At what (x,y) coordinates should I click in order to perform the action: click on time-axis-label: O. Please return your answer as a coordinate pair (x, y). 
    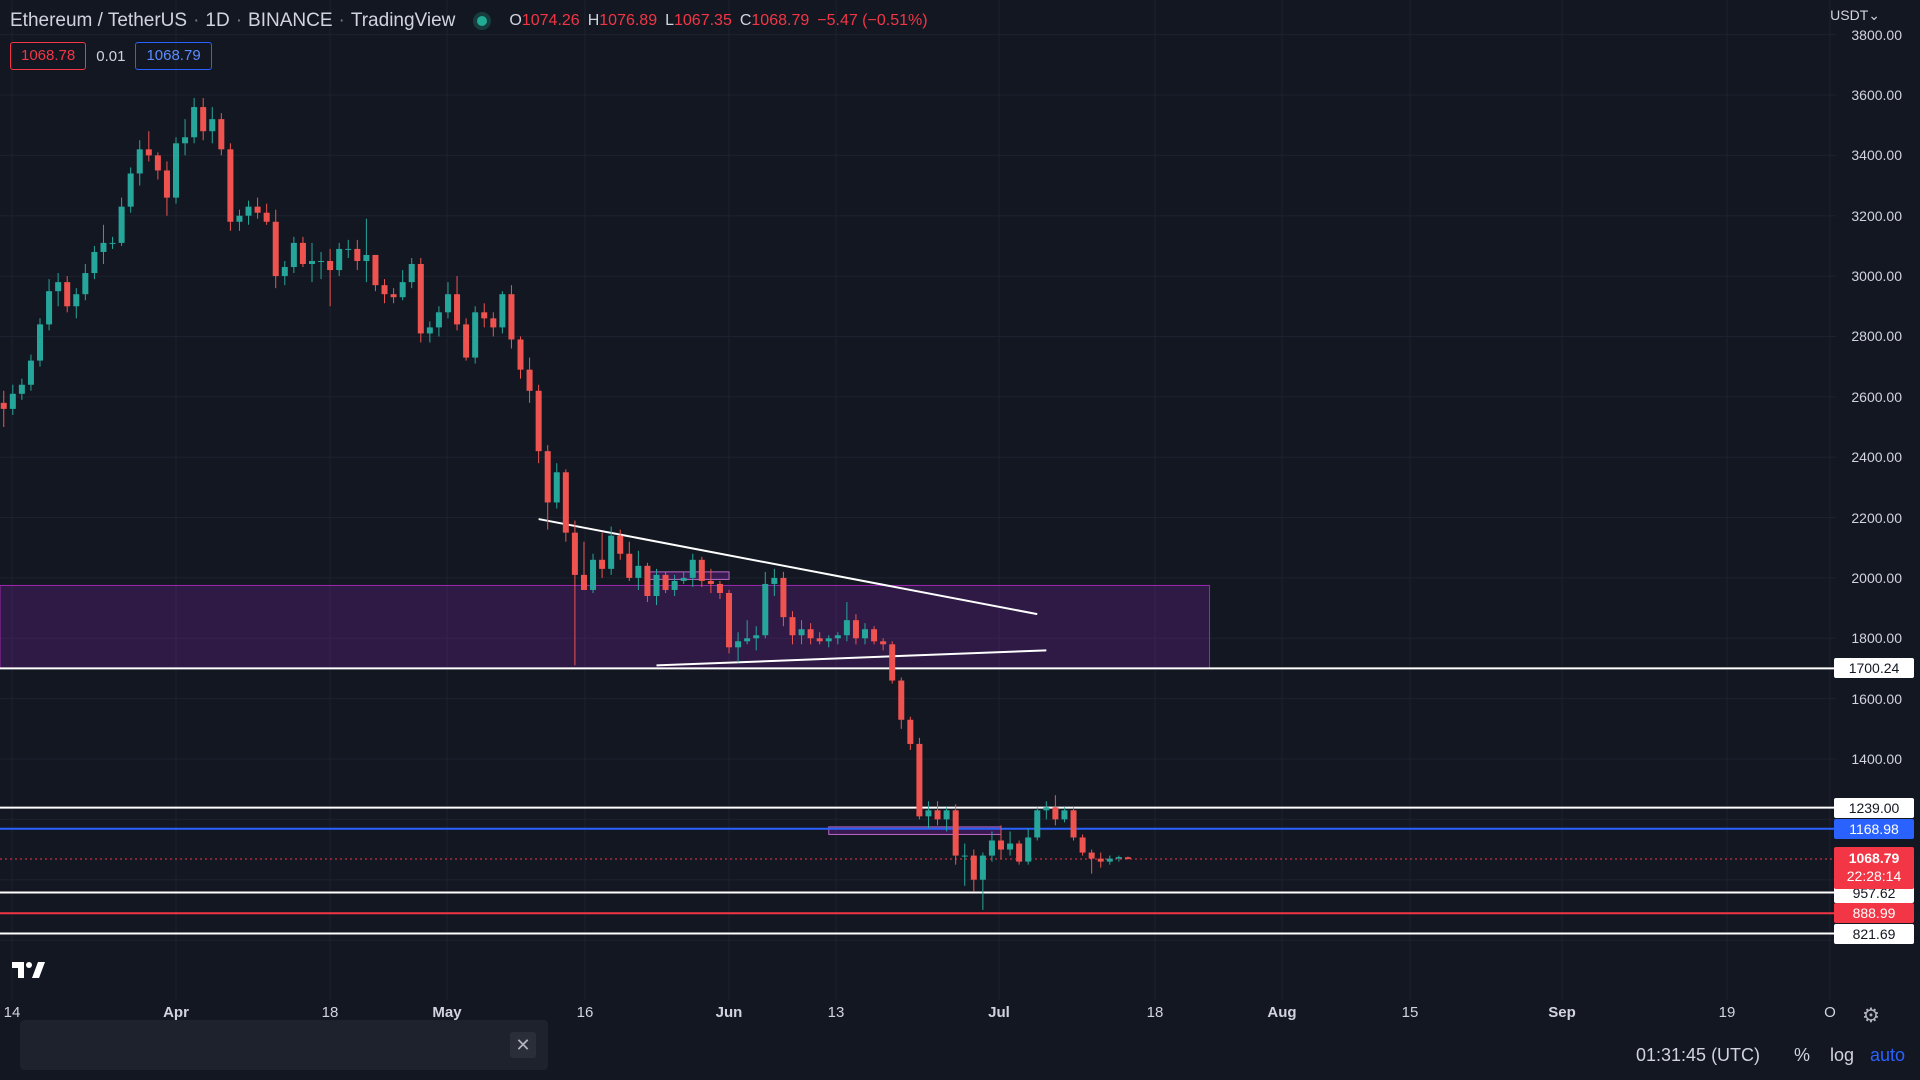
    Looking at the image, I should click on (1830, 1012).